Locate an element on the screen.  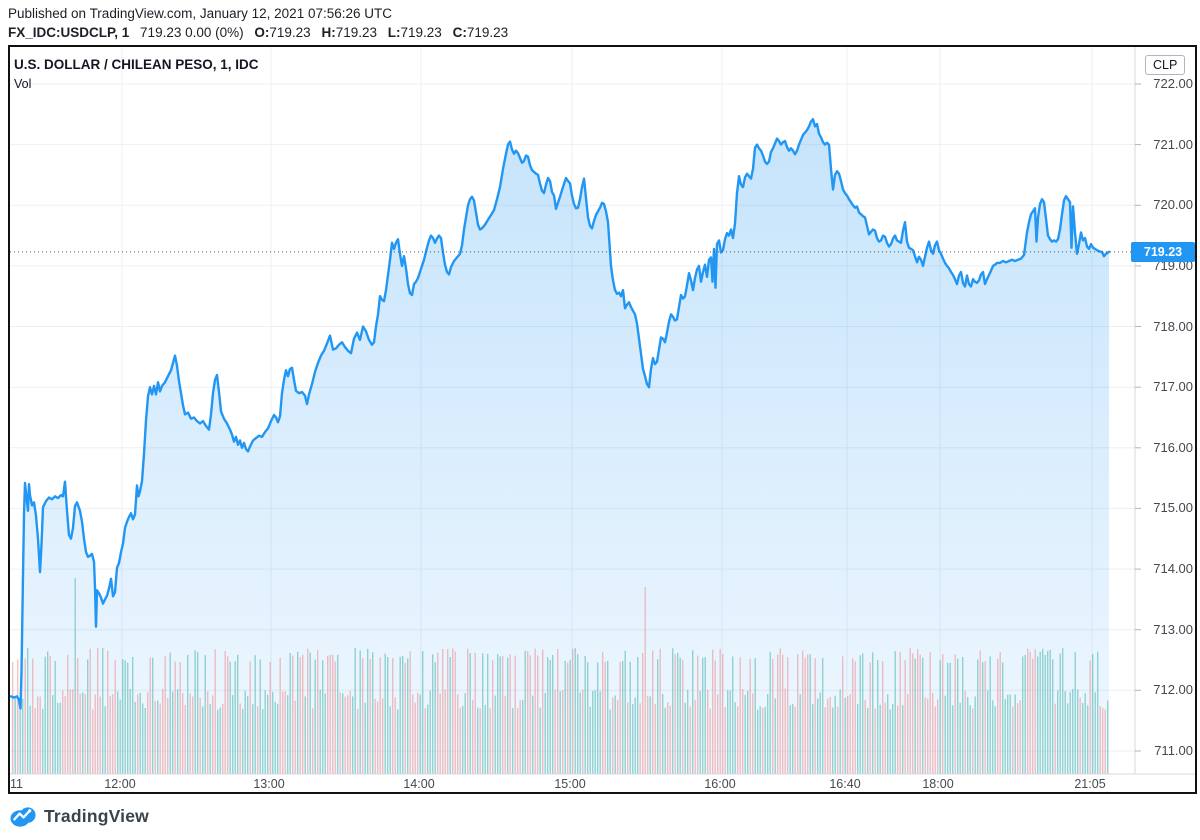
volume-indicator-label: Vol is located at coordinates (23, 84).